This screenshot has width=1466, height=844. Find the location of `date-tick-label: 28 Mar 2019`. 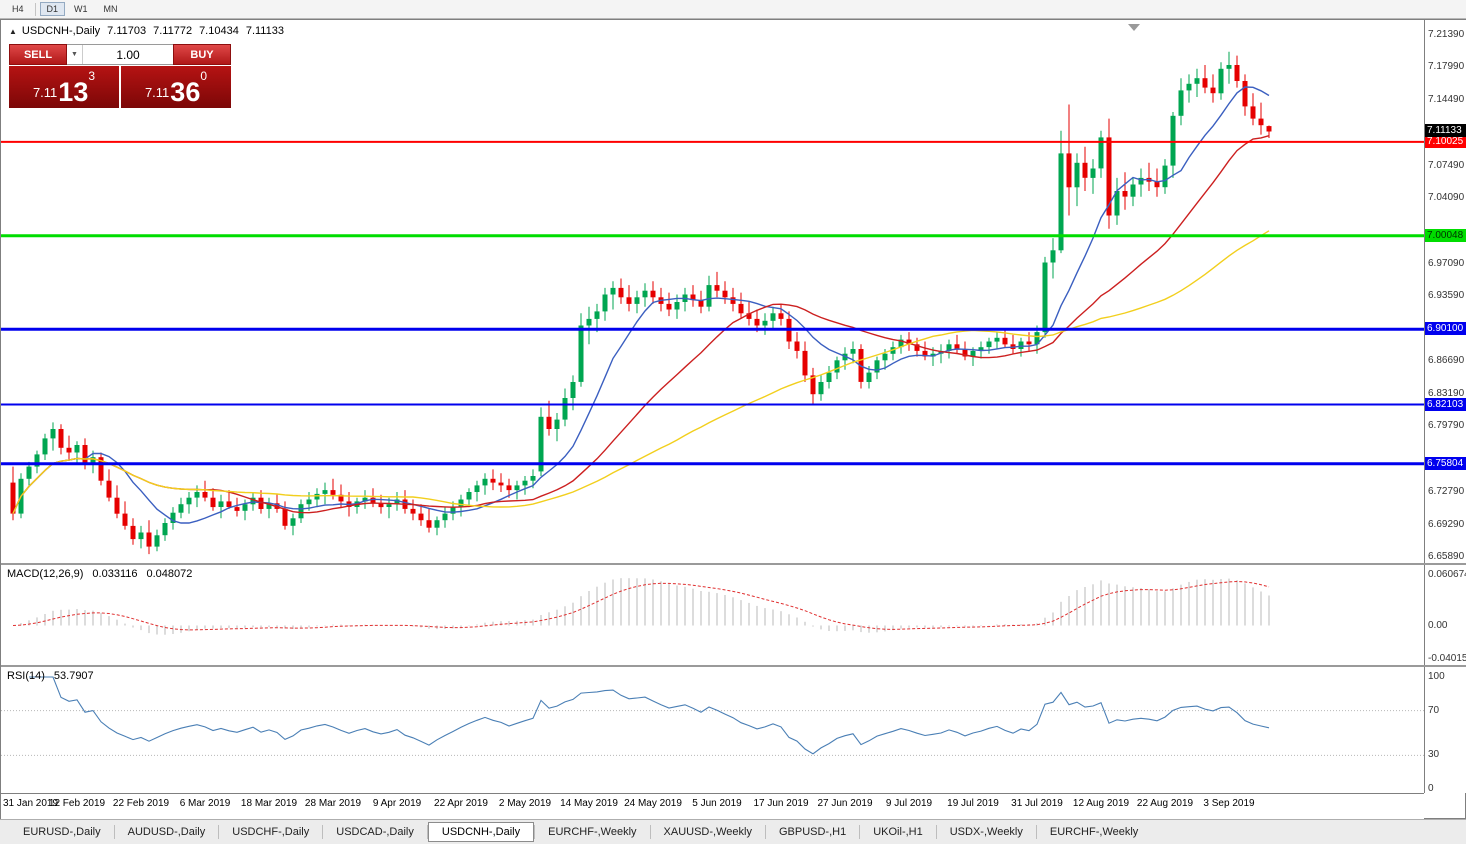

date-tick-label: 28 Mar 2019 is located at coordinates (333, 803).